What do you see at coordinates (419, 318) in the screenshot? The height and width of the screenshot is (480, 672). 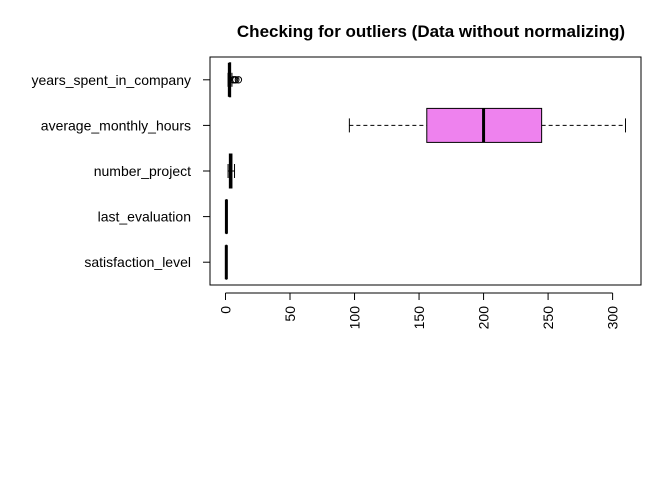 I see `x-tick-label-3: 150` at bounding box center [419, 318].